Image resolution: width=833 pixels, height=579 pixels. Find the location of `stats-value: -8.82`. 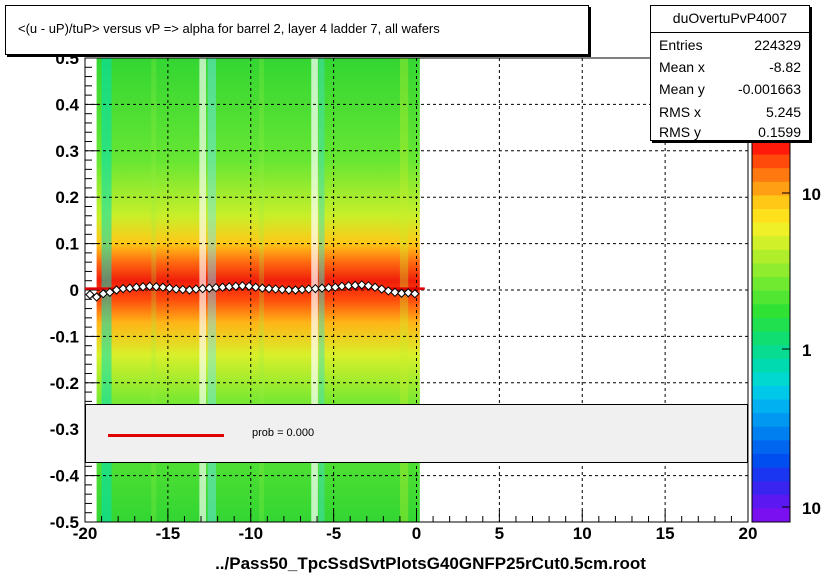

stats-value: -8.82 is located at coordinates (785, 67).